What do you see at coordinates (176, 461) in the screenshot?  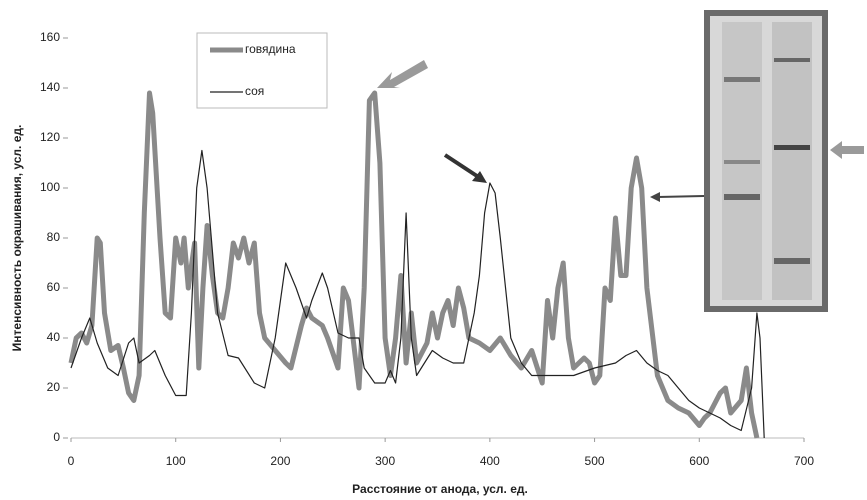 I see `x-tick-label: 100` at bounding box center [176, 461].